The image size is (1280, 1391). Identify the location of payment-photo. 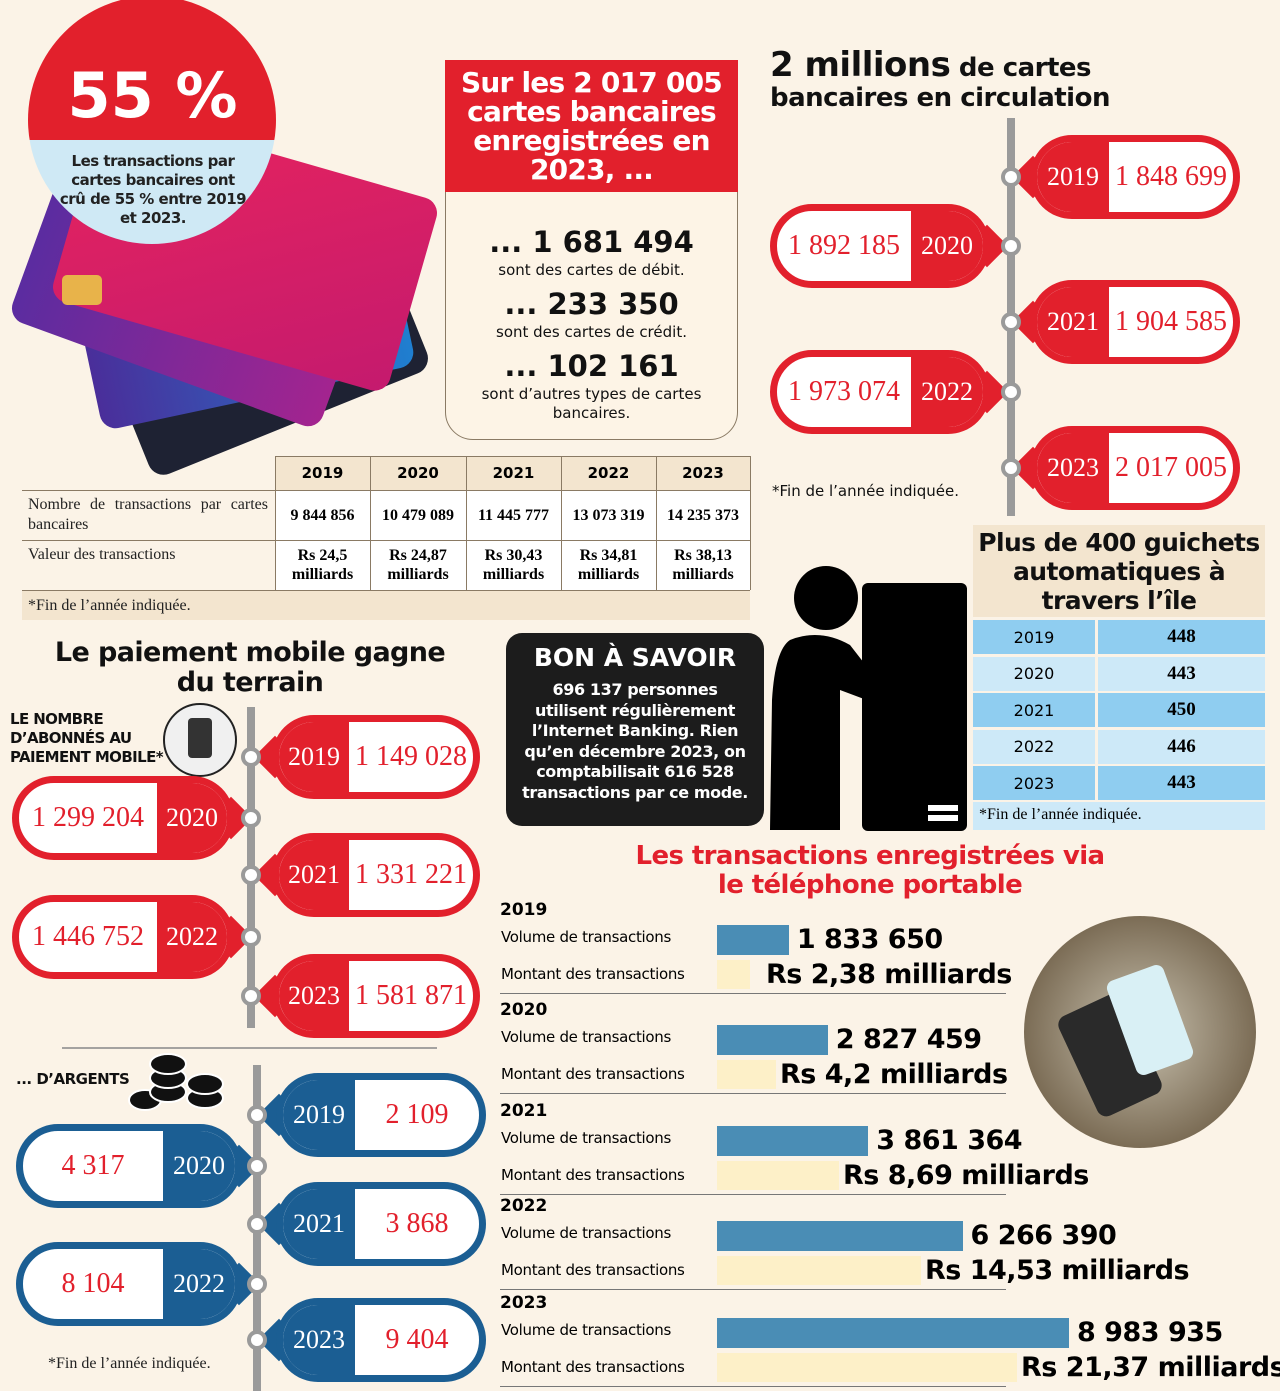
(1150, 1020).